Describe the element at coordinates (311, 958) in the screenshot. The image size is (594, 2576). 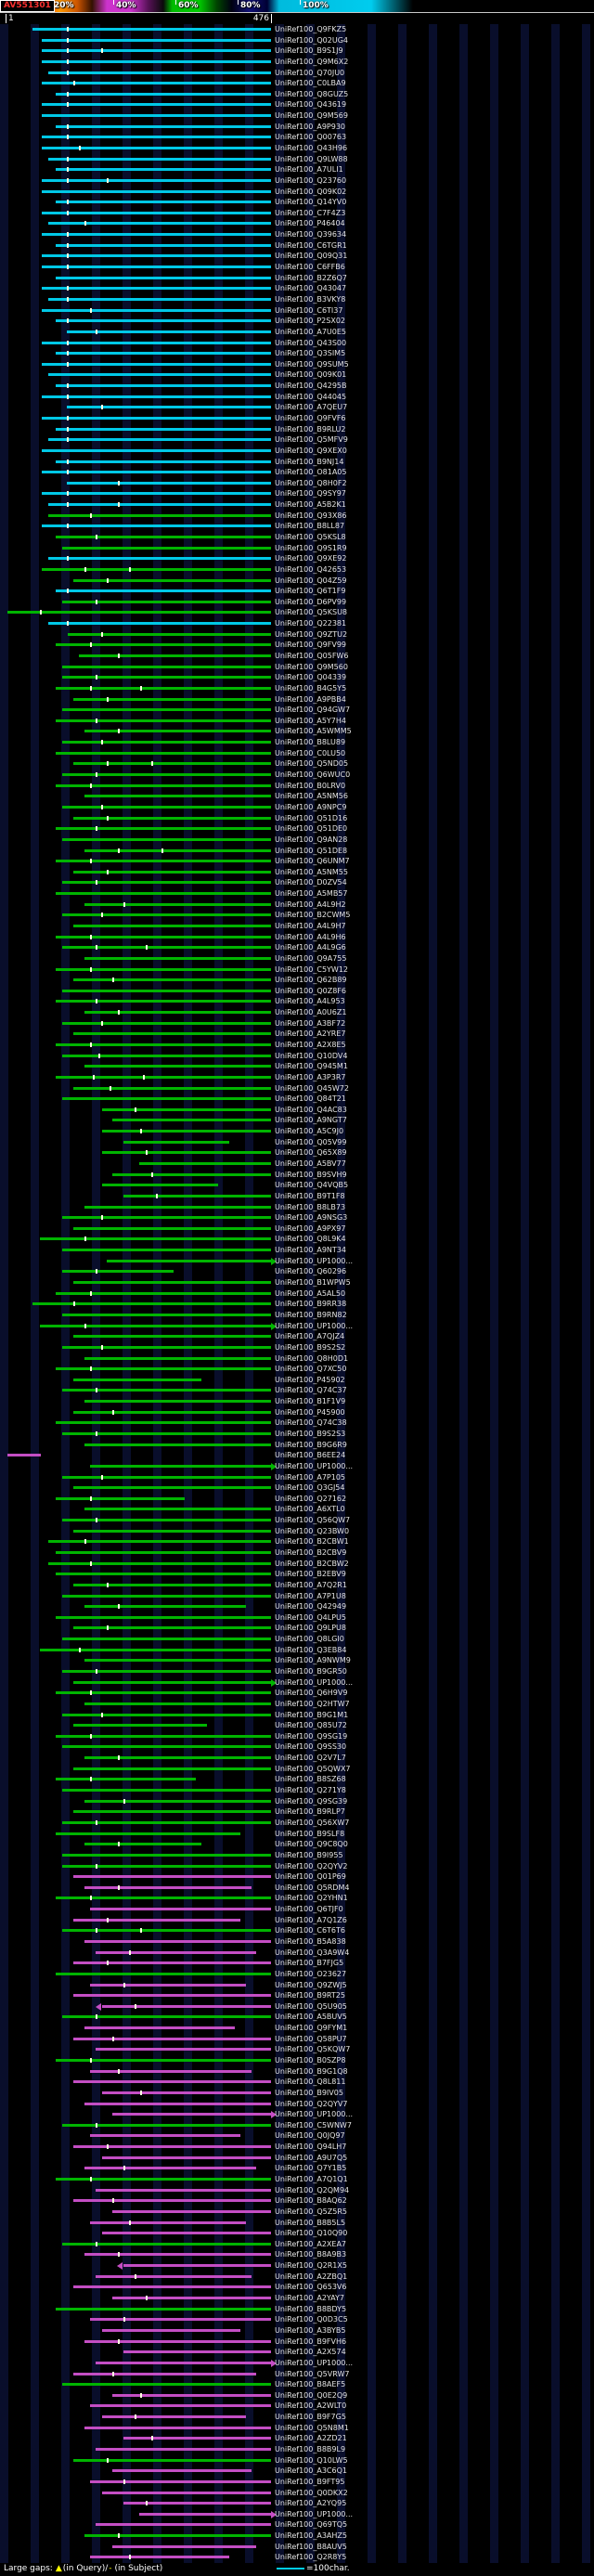
I see `hit-label: UniRef100_Q9A755` at that location.